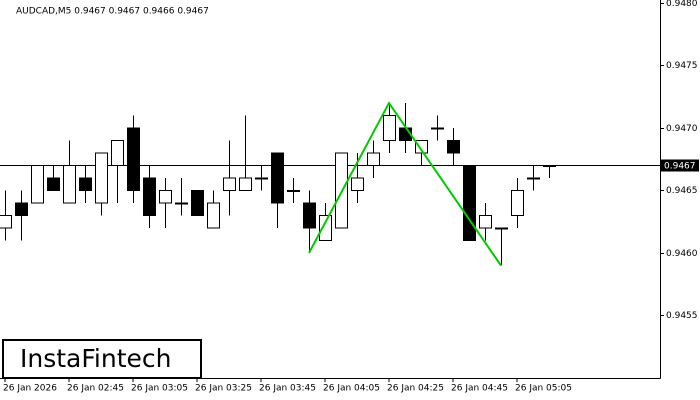 This screenshot has width=700, height=400. Describe the element at coordinates (682, 316) in the screenshot. I see `y-tick-label: 0.9455` at that location.